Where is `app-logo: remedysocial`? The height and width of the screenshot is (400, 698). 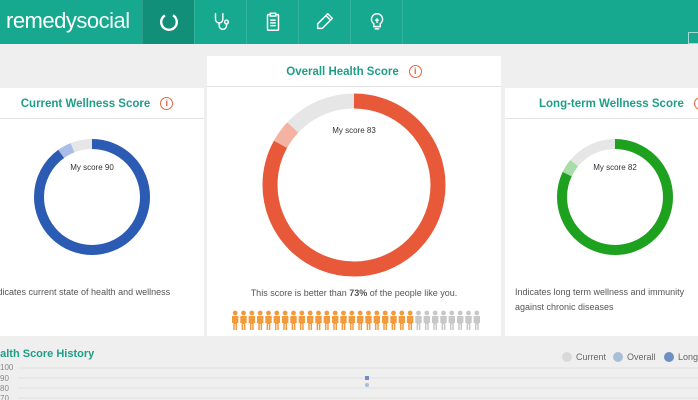
app-logo: remedysocial is located at coordinates (68, 21).